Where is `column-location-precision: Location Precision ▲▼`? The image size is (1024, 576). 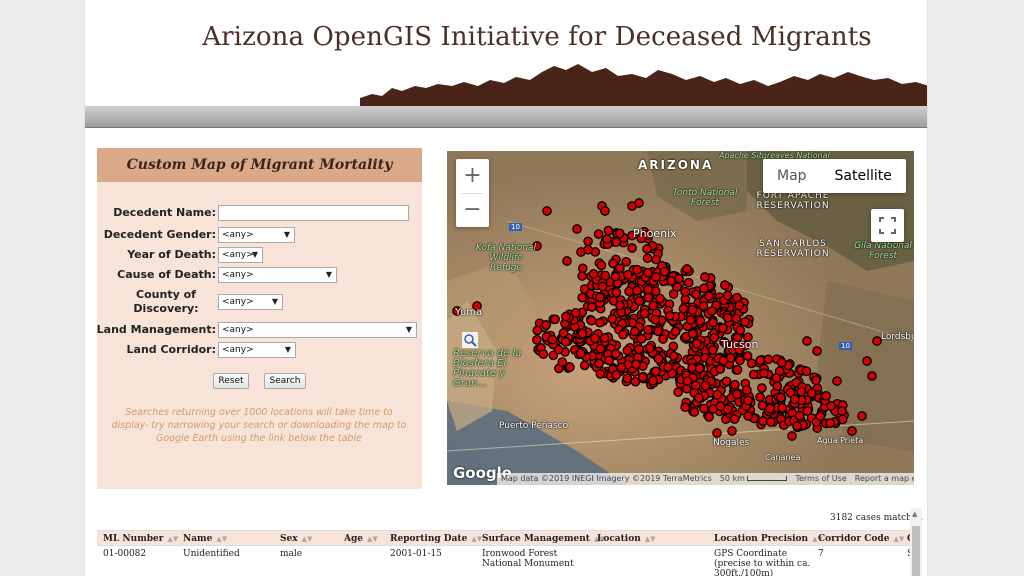 column-location-precision: Location Precision ▲▼ is located at coordinates (768, 539).